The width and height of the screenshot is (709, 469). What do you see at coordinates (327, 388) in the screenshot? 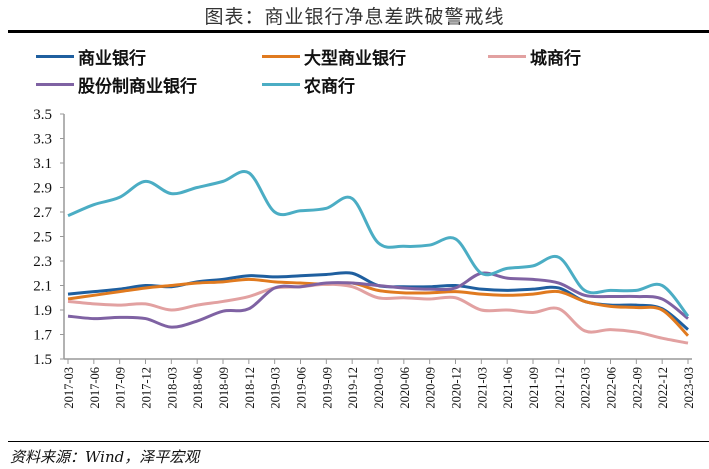
I see `x-tick-label: 2019-09` at bounding box center [327, 388].